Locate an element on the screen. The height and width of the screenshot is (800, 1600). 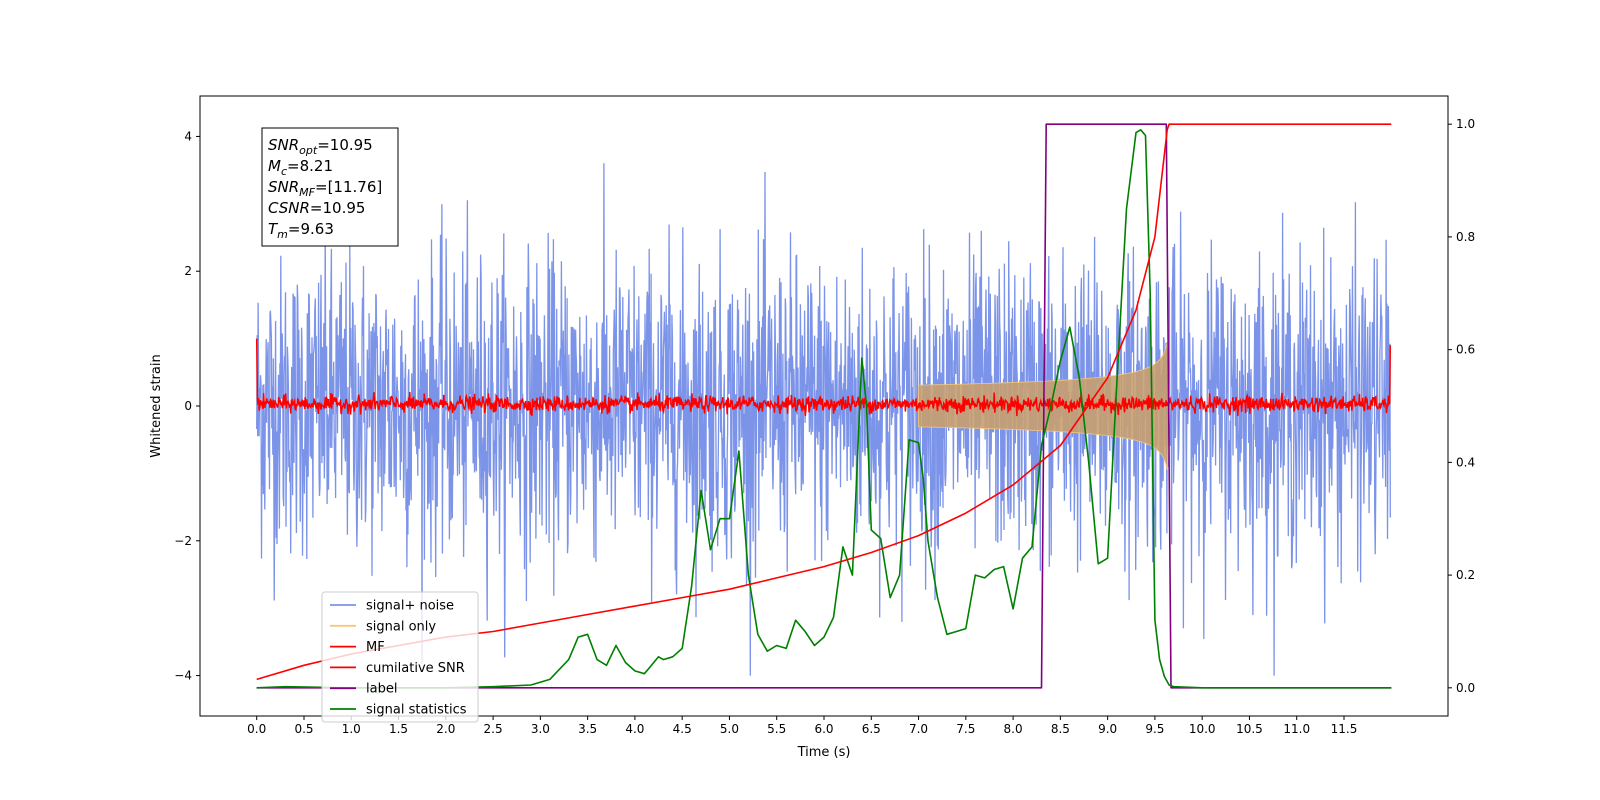
y2-tick-label: 0.0 is located at coordinates (1465, 688).